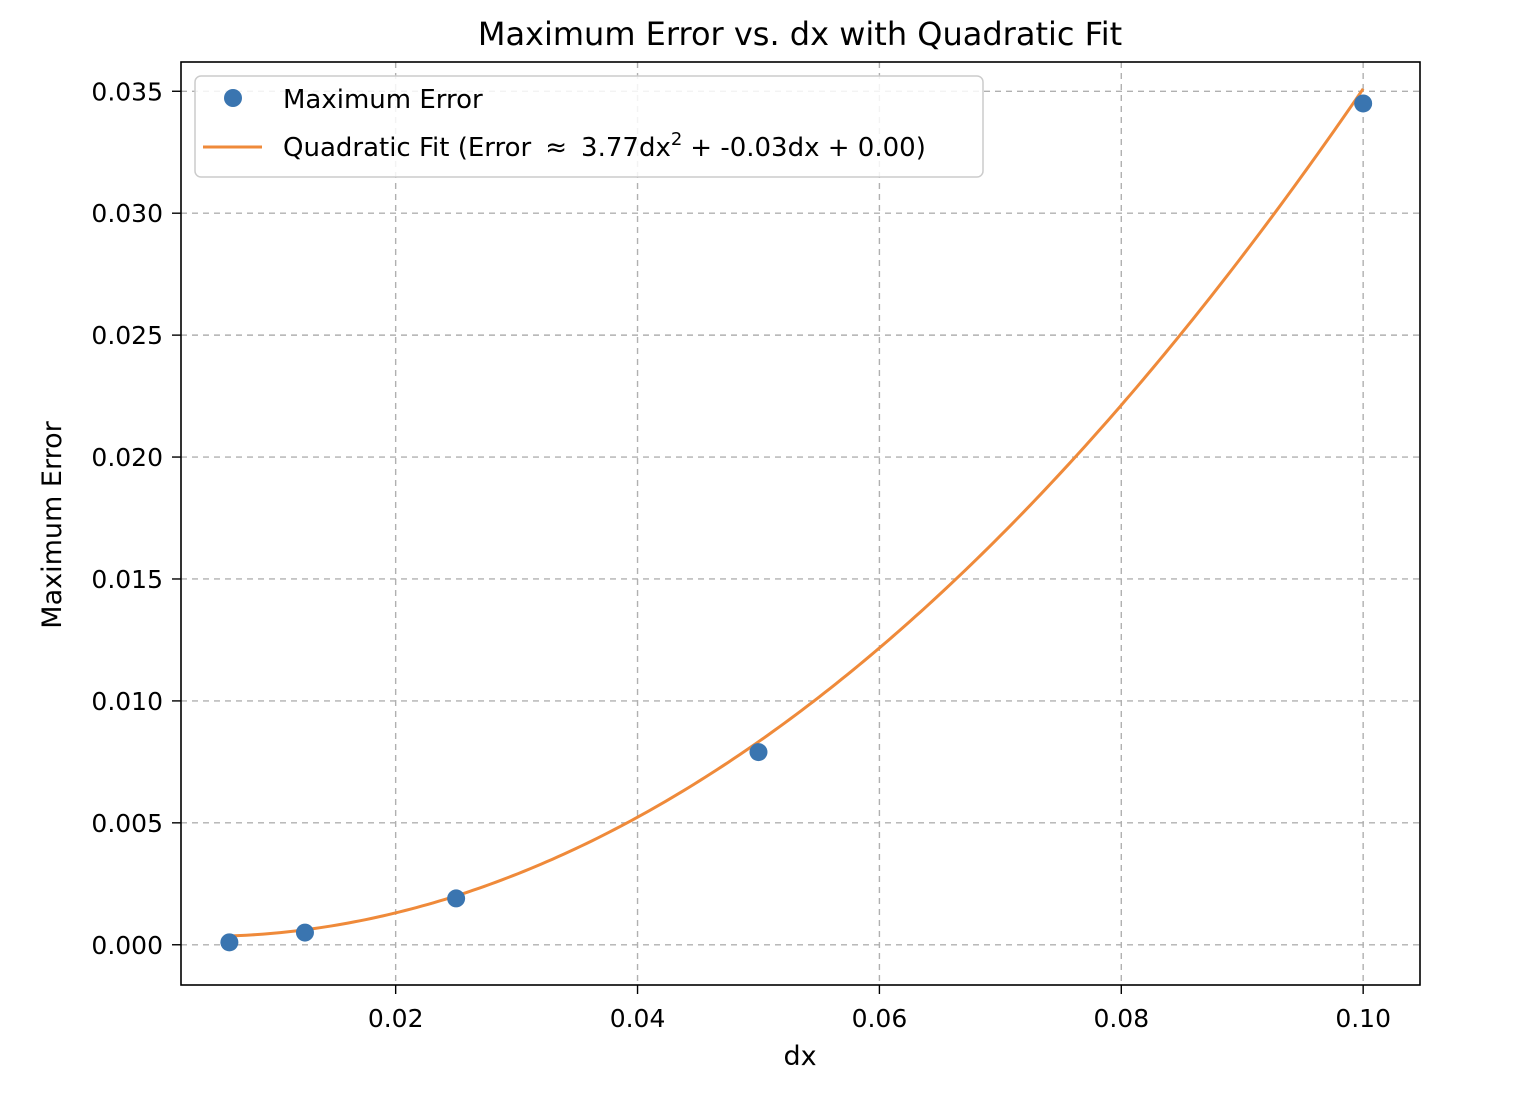  What do you see at coordinates (396, 1018) in the screenshot?
I see `x-tick-label: 0.02` at bounding box center [396, 1018].